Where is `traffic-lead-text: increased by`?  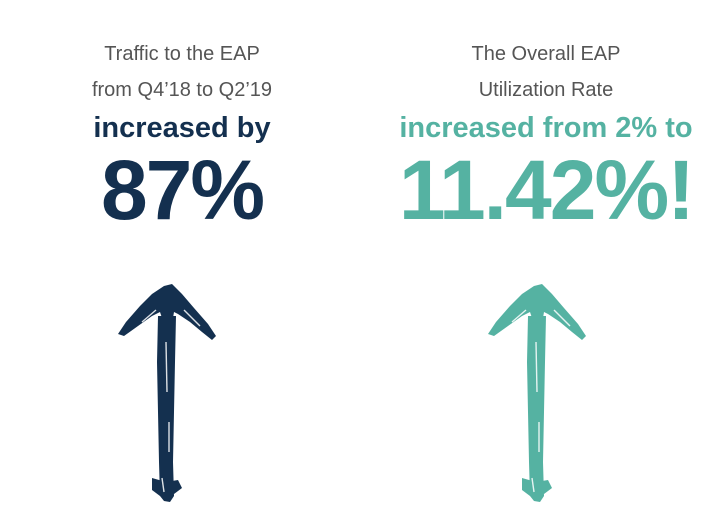
traffic-lead-text: increased by is located at coordinates (182, 128).